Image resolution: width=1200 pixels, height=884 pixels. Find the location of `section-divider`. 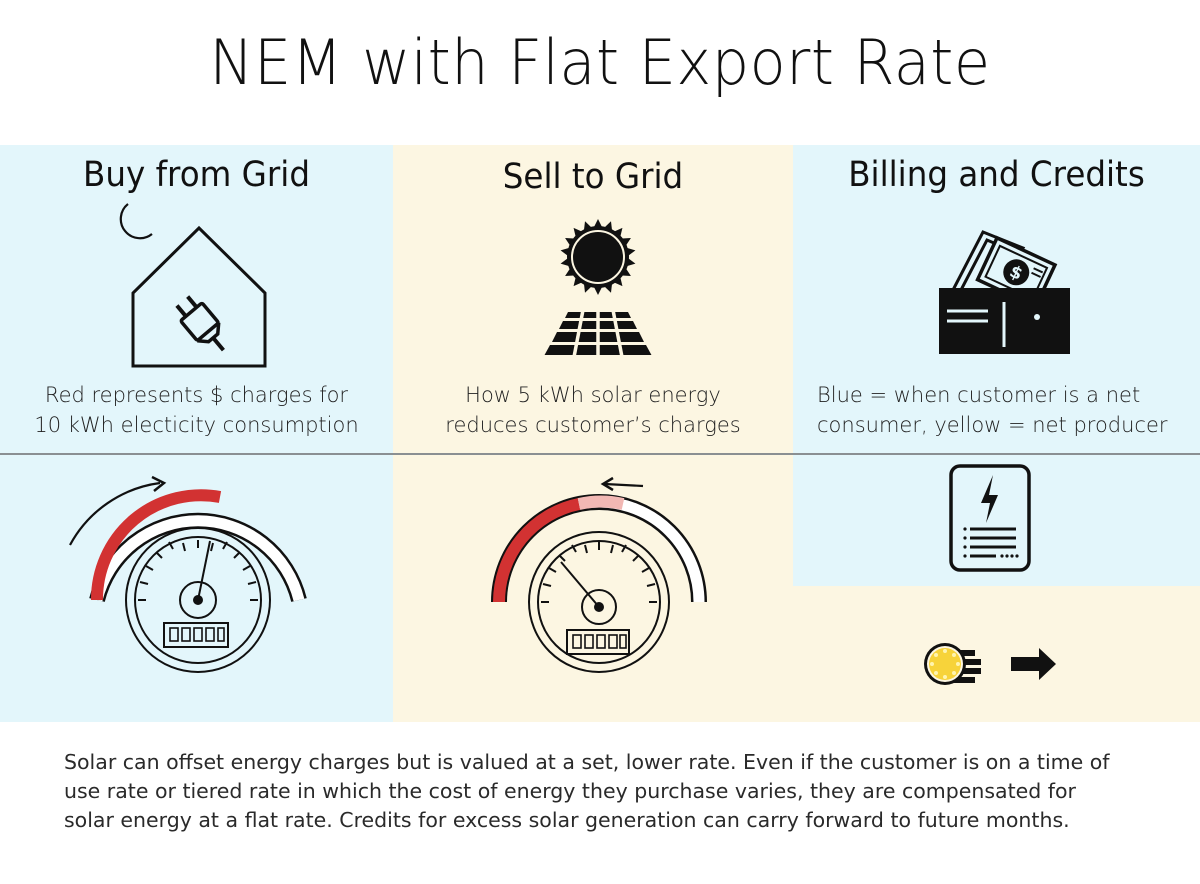

section-divider is located at coordinates (600, 454).